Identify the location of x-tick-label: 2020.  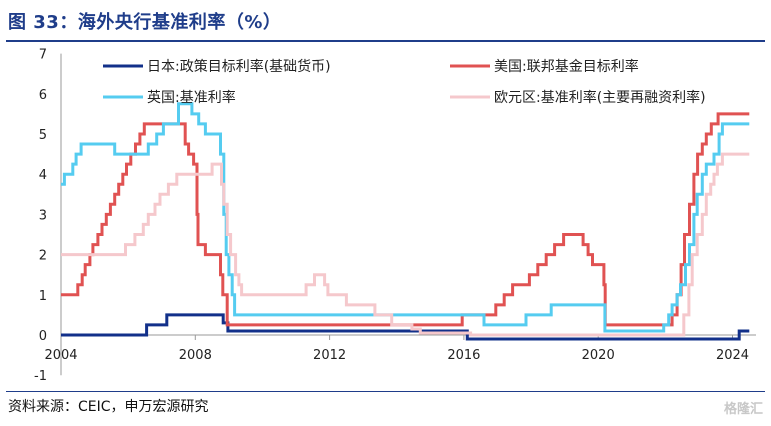
(598, 355).